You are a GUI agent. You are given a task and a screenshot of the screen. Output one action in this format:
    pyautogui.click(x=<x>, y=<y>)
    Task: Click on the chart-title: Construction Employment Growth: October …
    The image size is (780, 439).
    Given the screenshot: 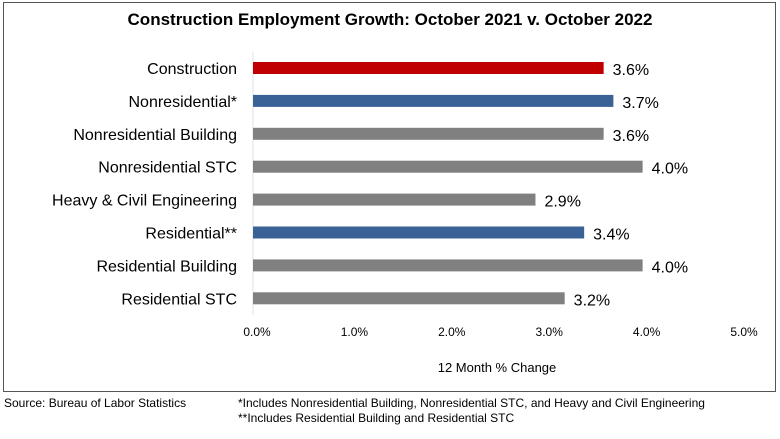 What is the action you would take?
    pyautogui.click(x=390, y=19)
    